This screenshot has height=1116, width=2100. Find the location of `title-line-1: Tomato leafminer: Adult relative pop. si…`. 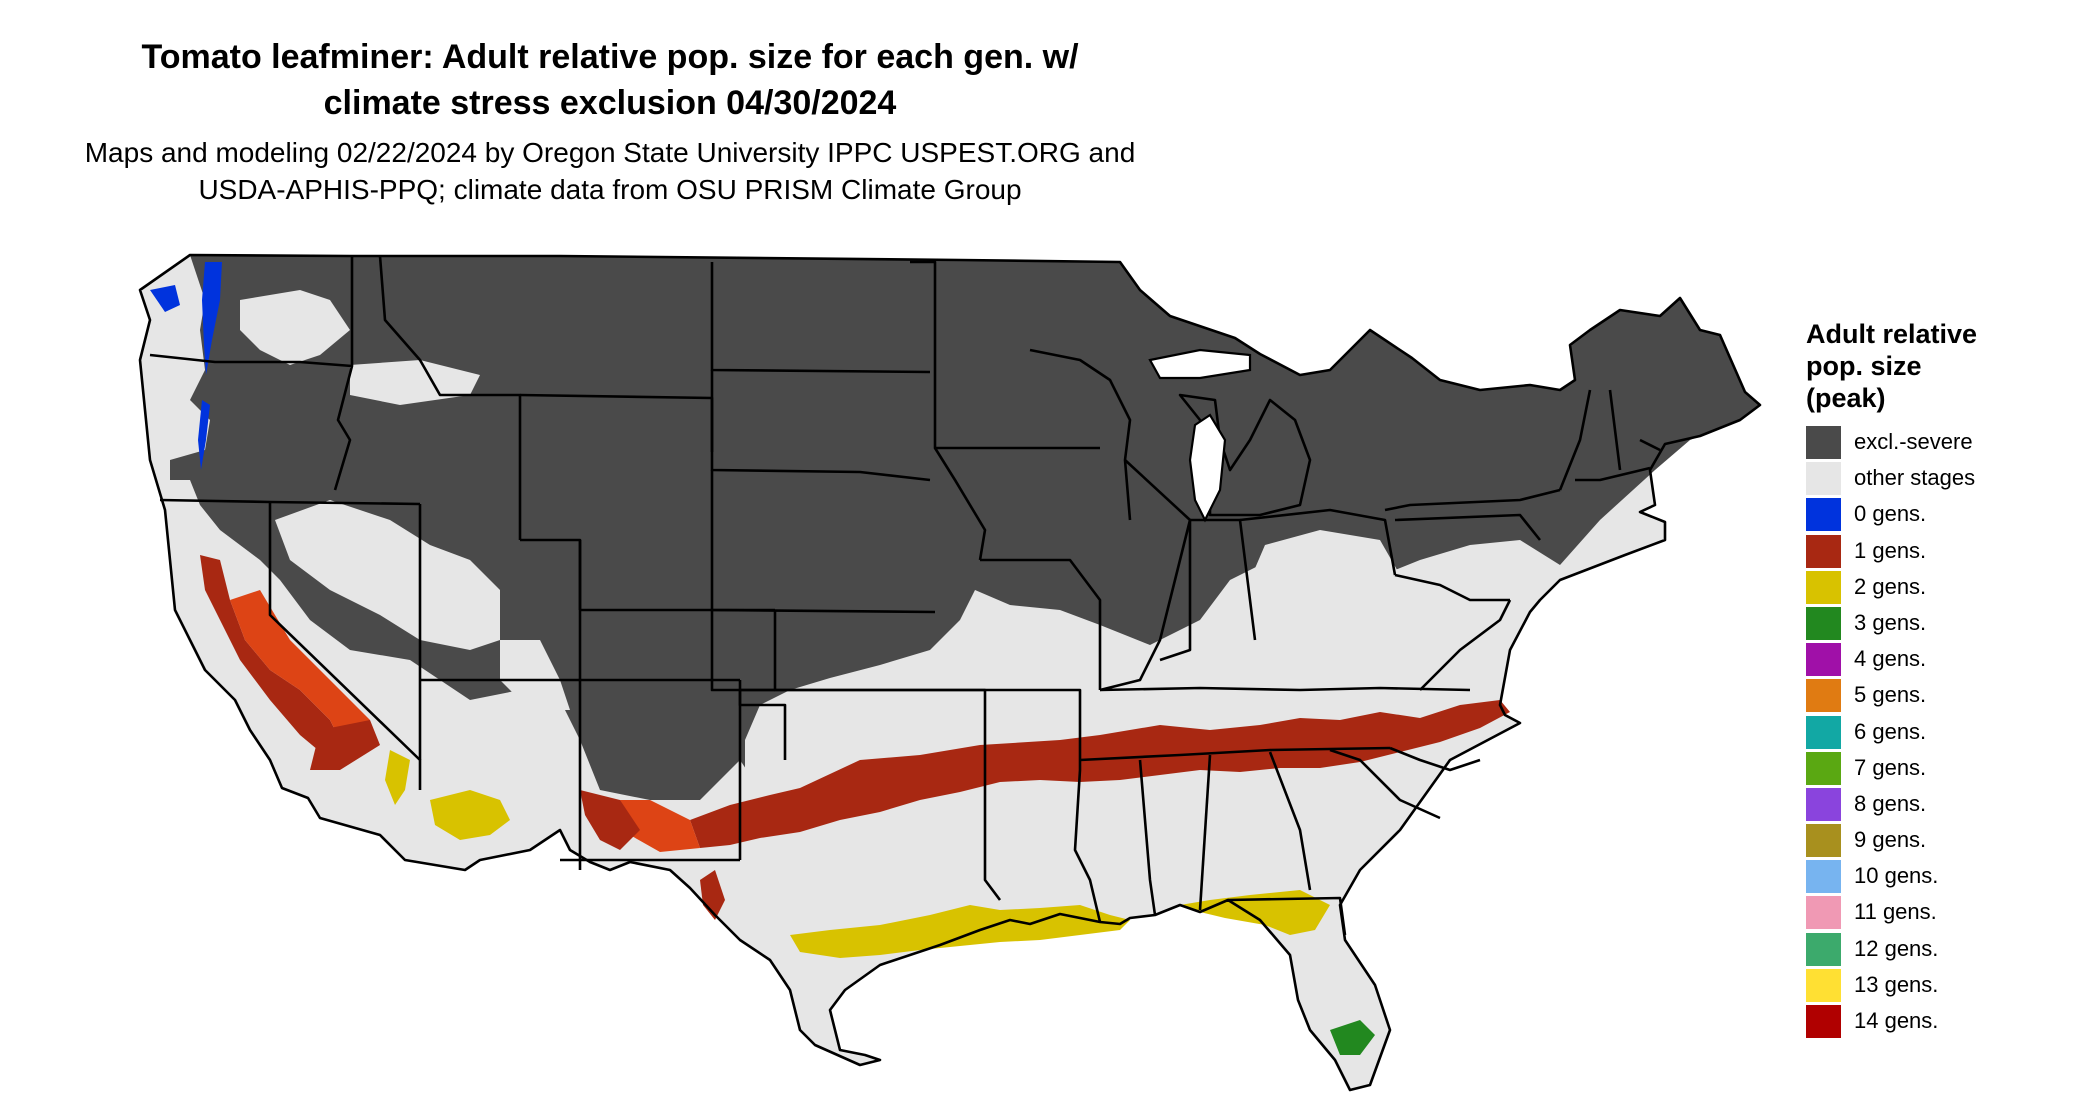

title-line-1: Tomato leafminer: Adult relative pop. si… is located at coordinates (610, 57).